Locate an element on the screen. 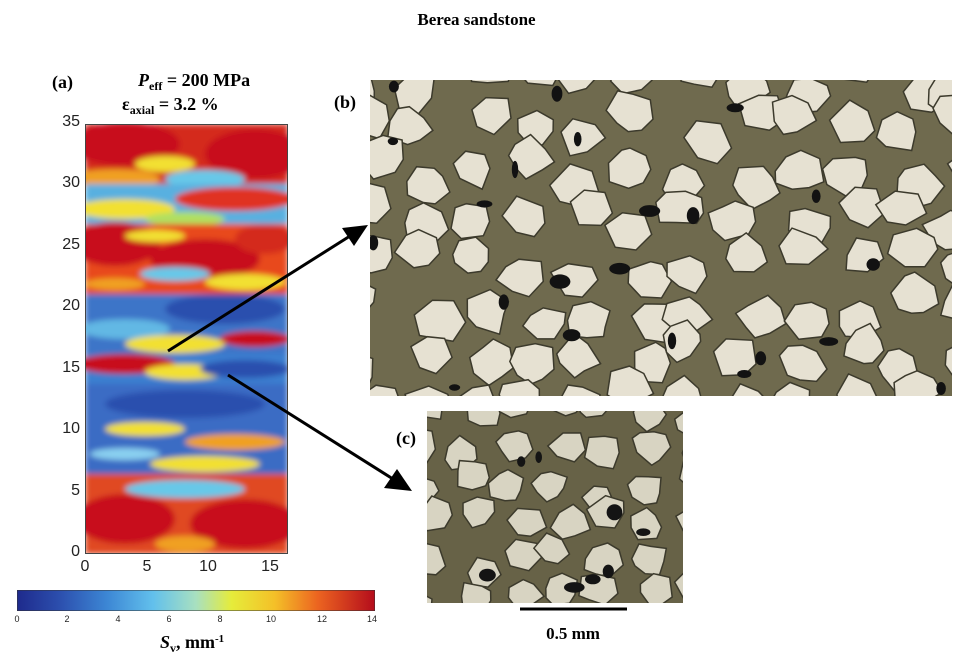 Image resolution: width=953 pixels, height=662 pixels. effective-pressure-label: Peff = 200 MPa is located at coordinates (194, 82).